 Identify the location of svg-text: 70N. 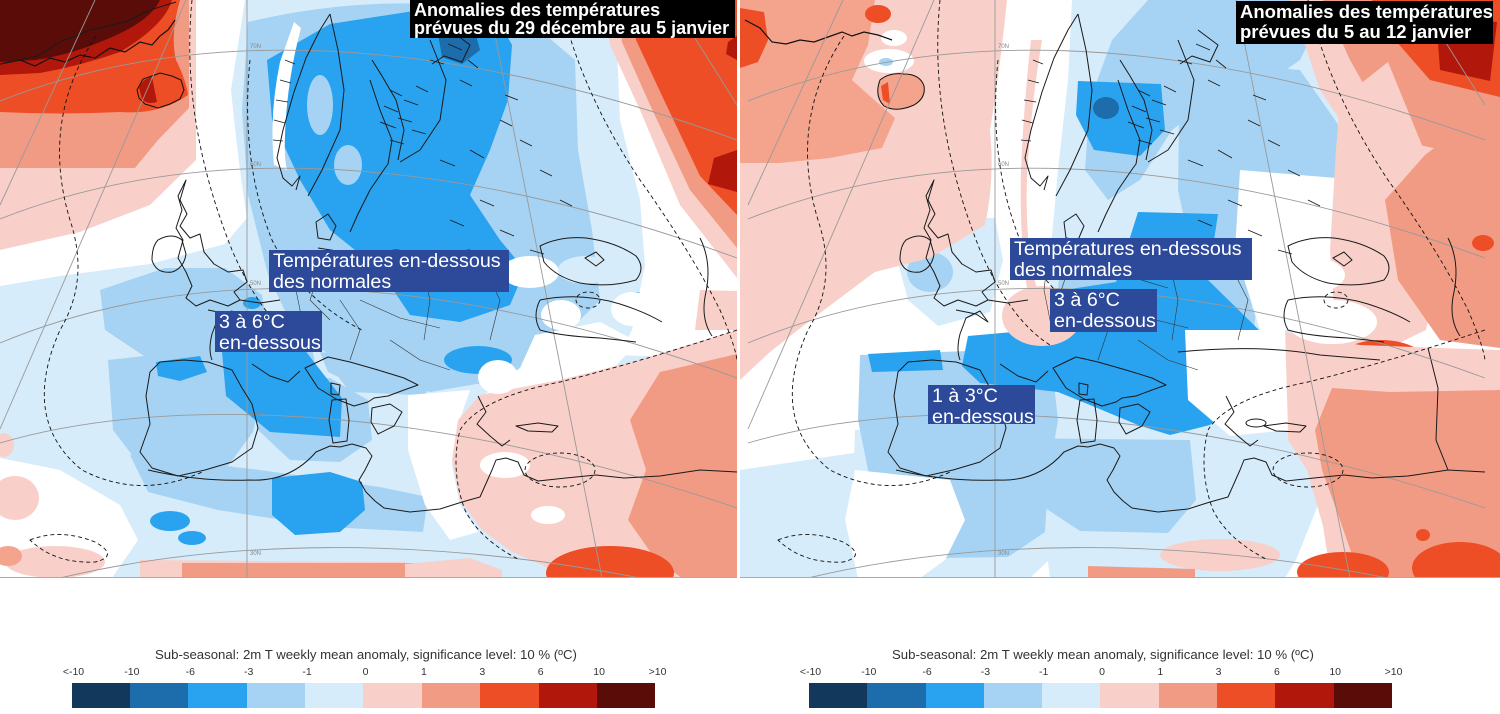
(255, 47).